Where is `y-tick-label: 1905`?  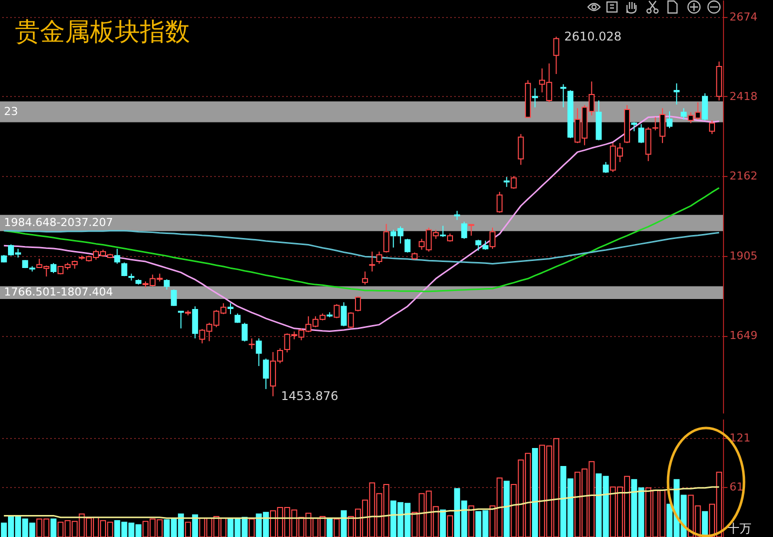
y-tick-label: 1905 is located at coordinates (744, 255).